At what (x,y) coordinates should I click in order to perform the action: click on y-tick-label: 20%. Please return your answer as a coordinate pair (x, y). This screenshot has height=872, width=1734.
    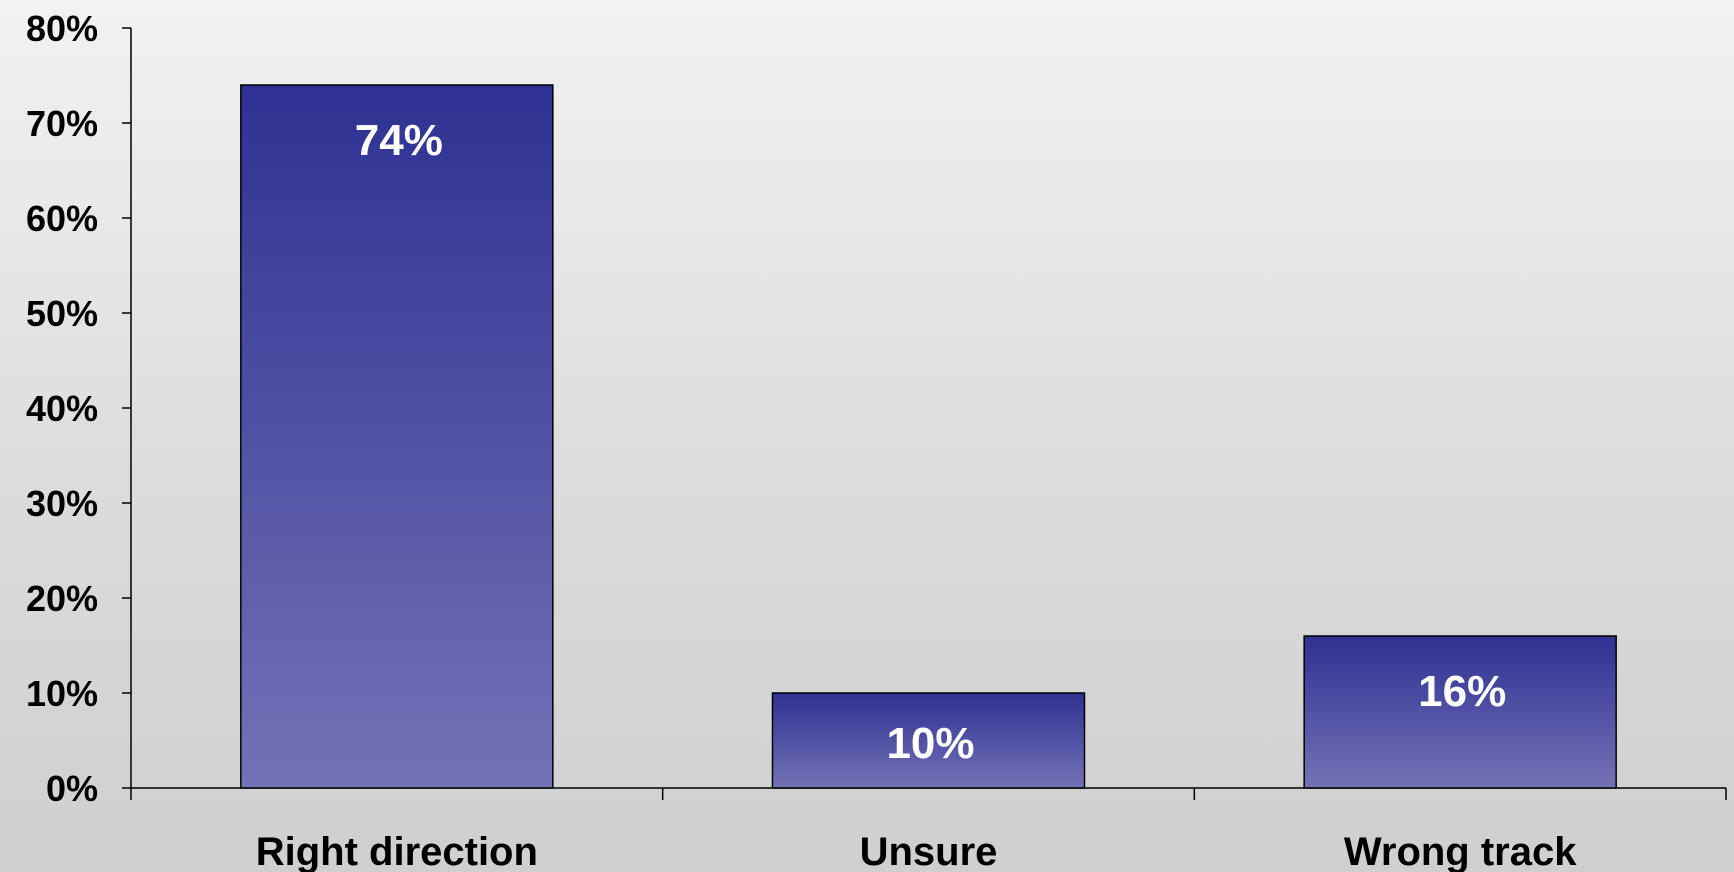
    Looking at the image, I should click on (62, 598).